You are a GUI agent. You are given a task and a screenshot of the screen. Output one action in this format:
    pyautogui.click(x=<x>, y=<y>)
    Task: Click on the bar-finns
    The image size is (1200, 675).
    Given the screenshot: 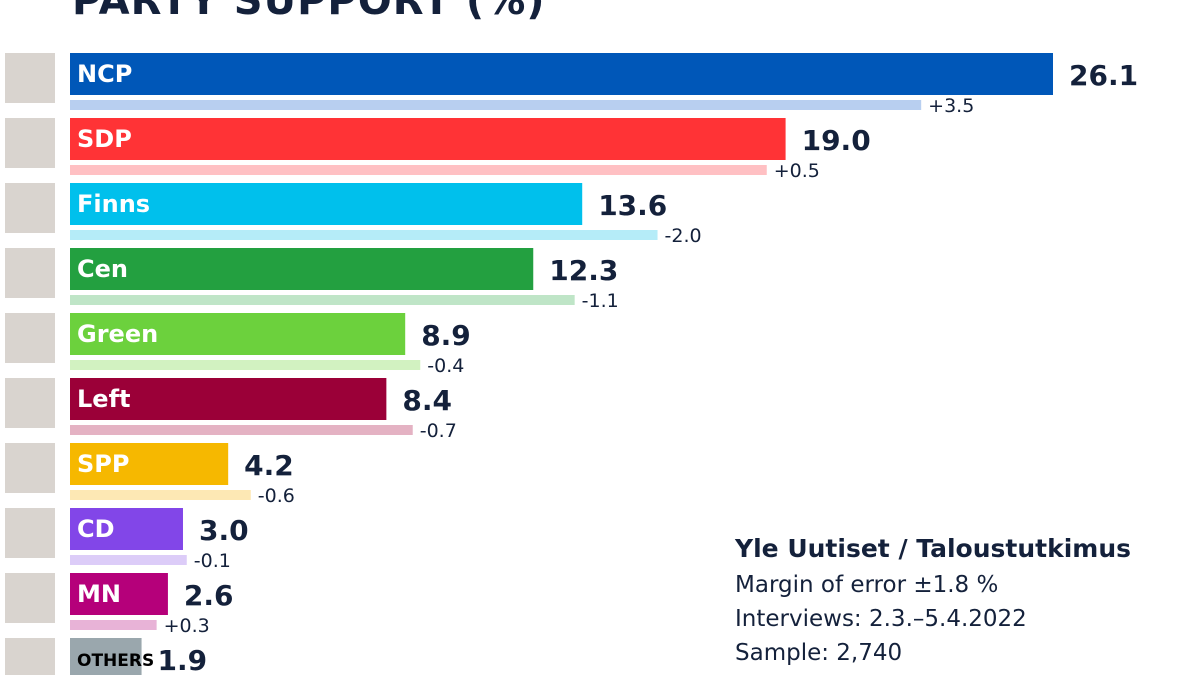 What is the action you would take?
    pyautogui.click(x=326, y=204)
    